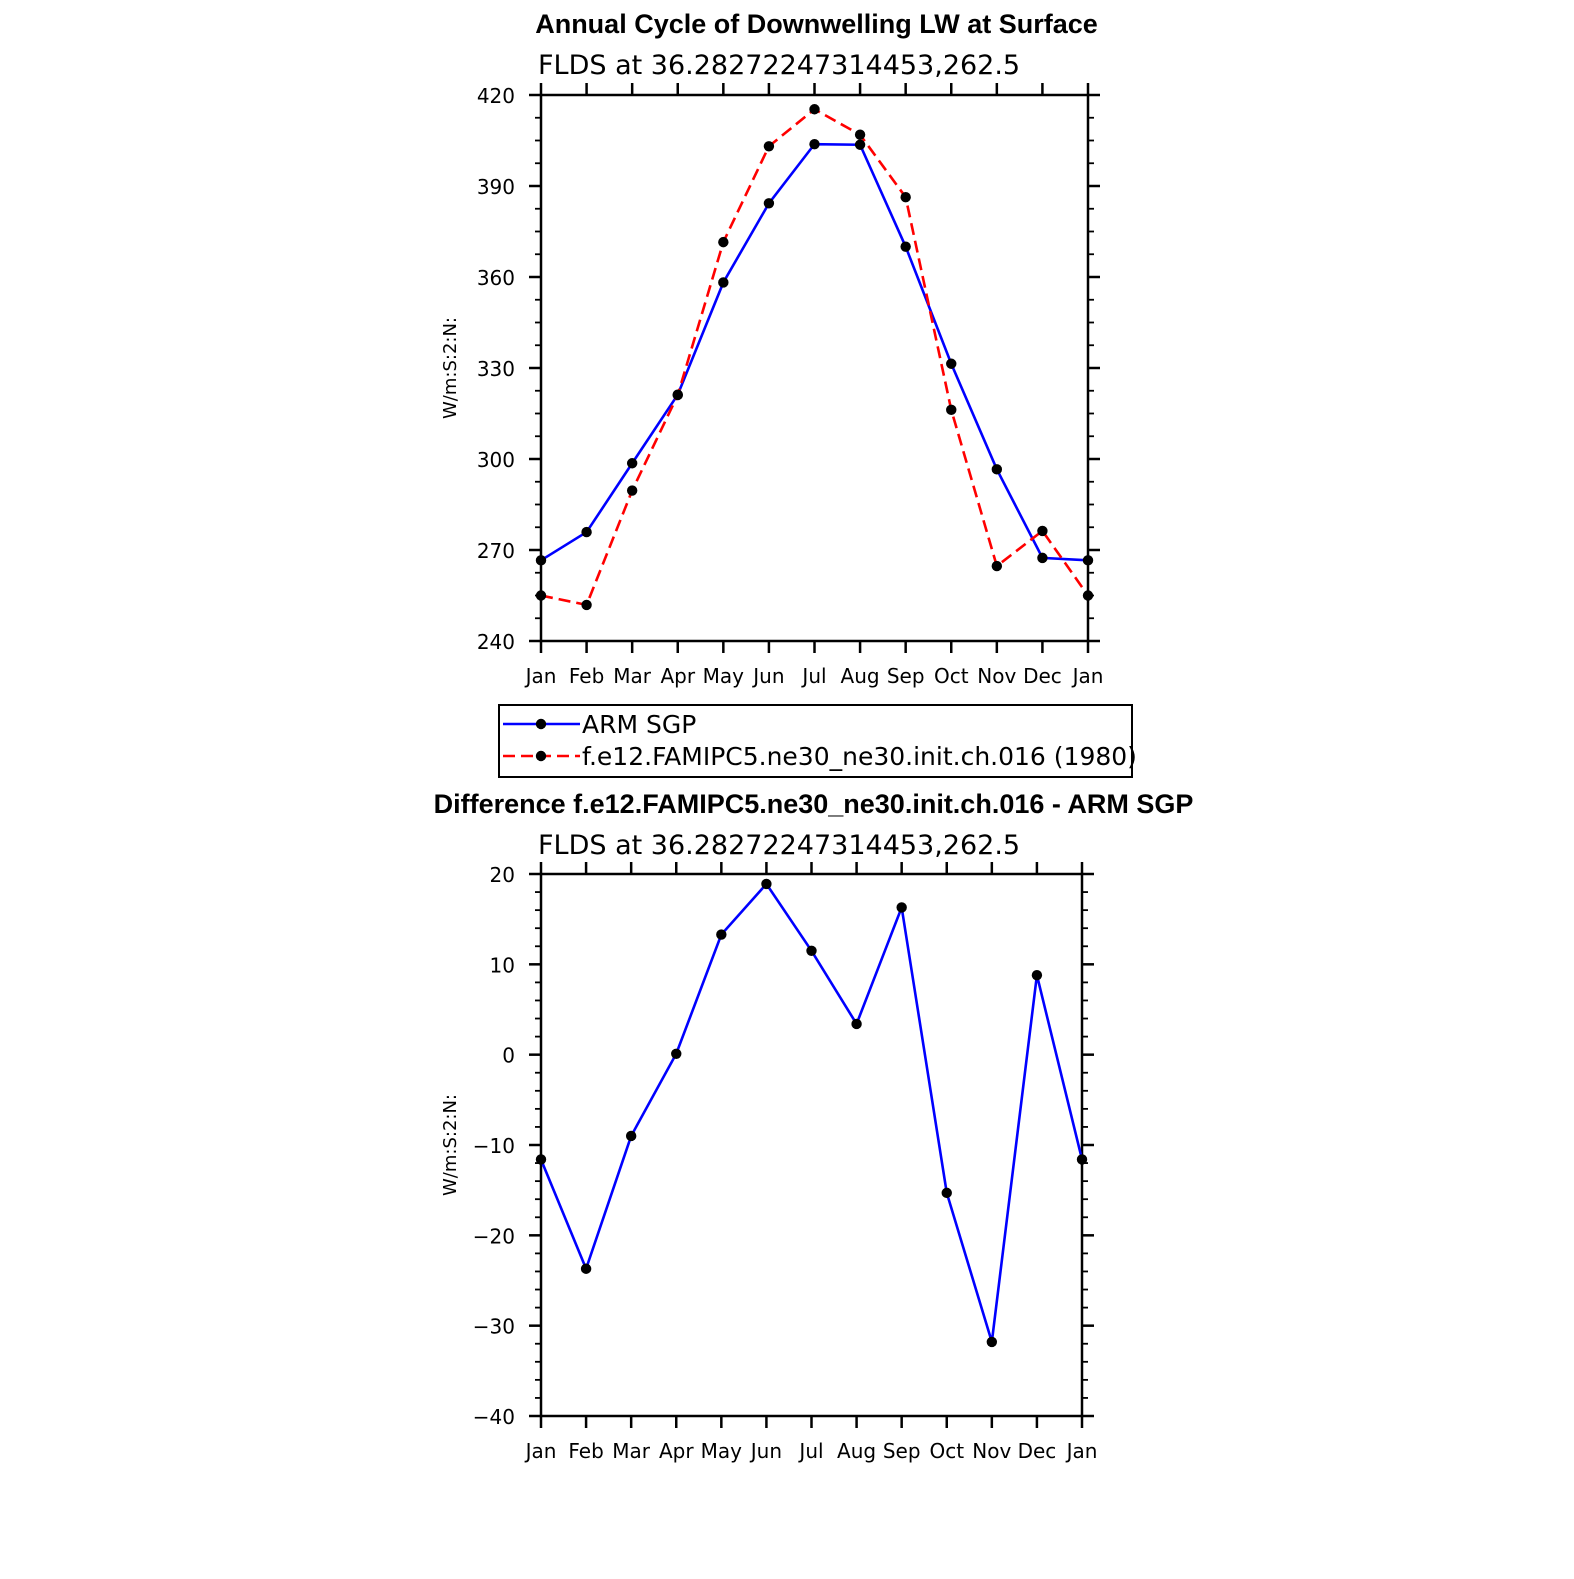 The image size is (1574, 1579). What do you see at coordinates (494, 1417) in the screenshot?
I see `y-tick-label: −40` at bounding box center [494, 1417].